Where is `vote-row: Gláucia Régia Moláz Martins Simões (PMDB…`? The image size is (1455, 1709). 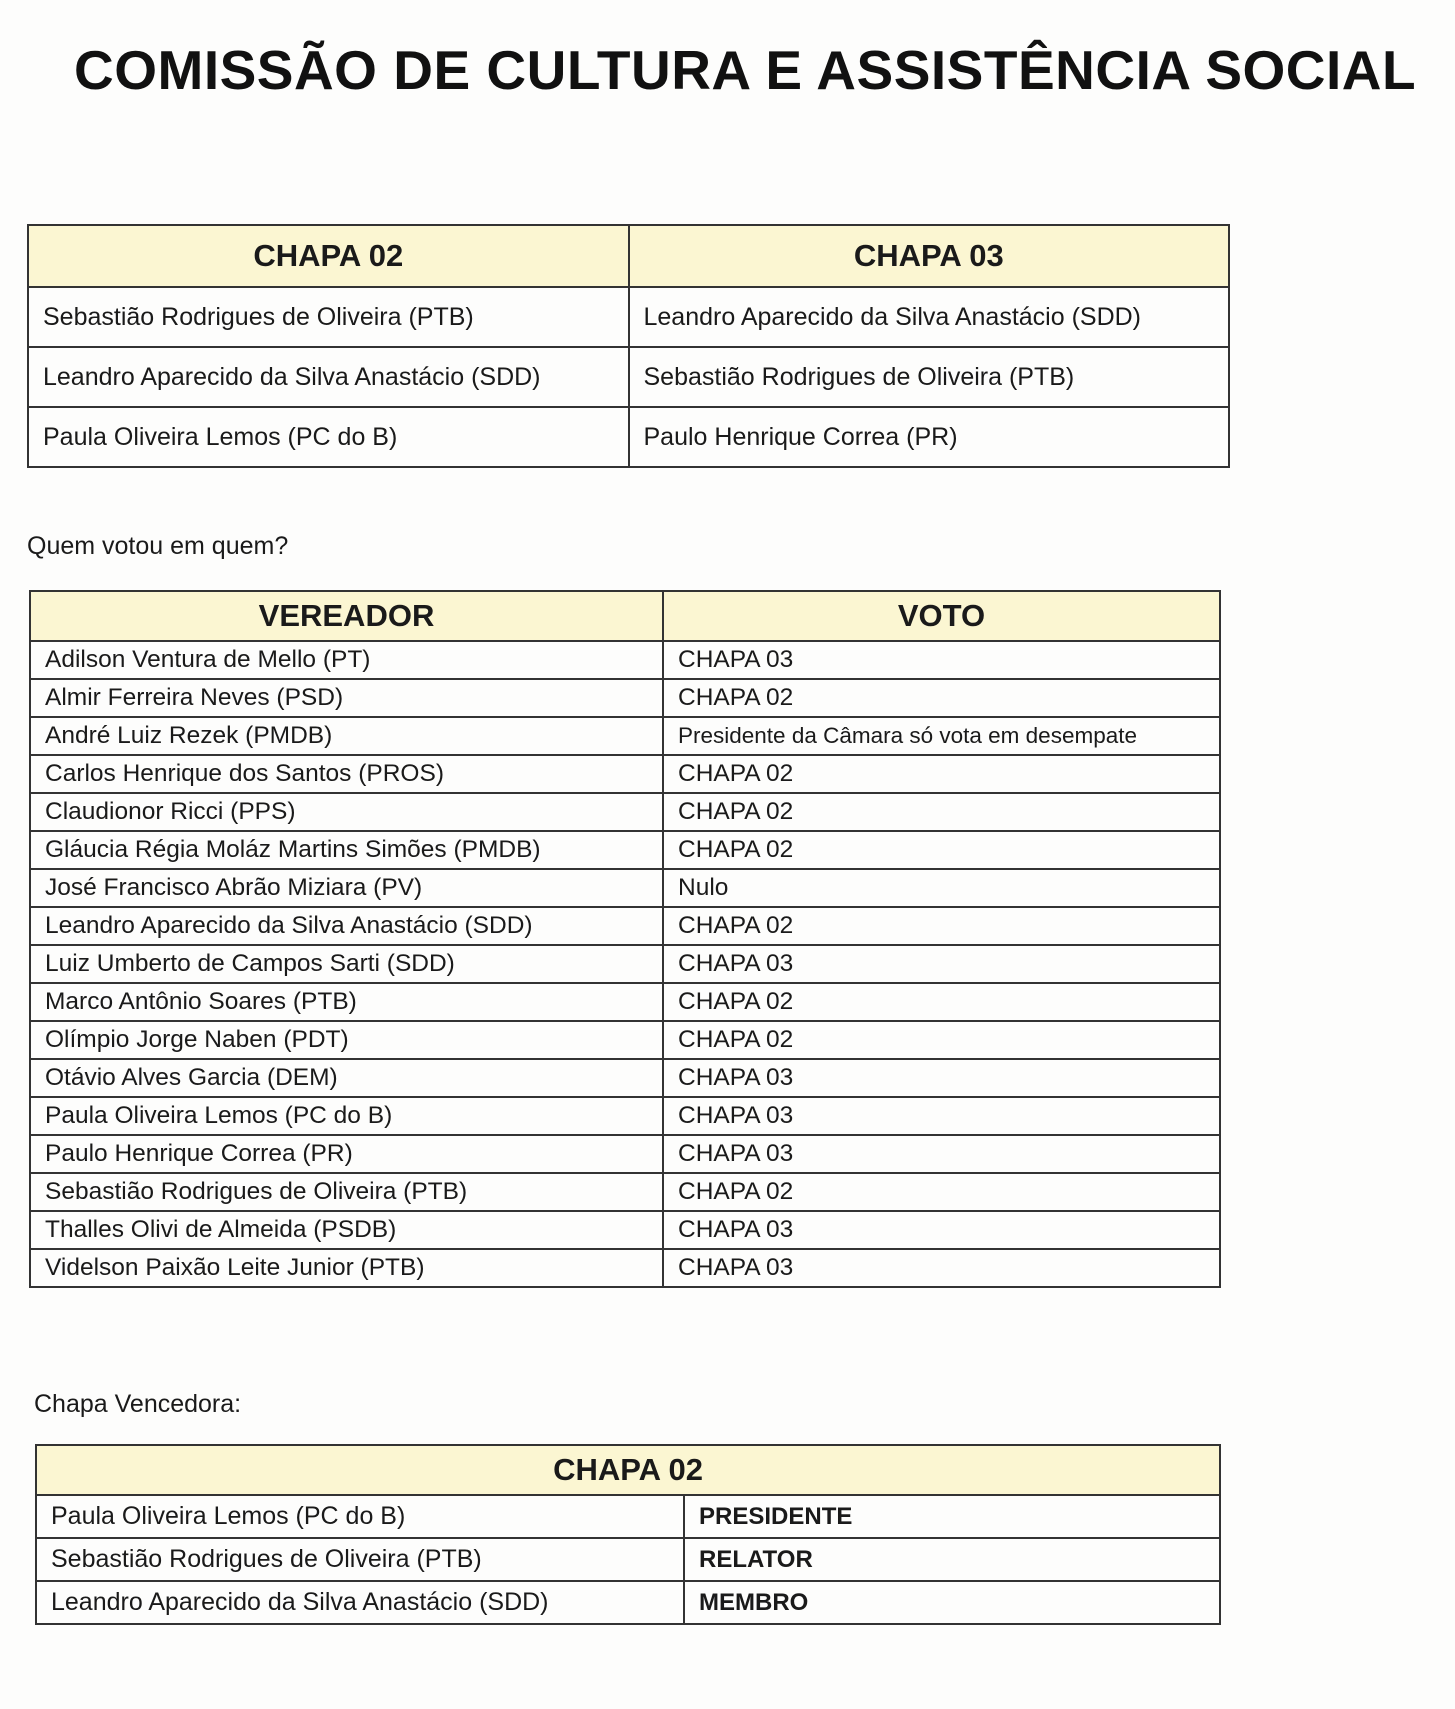
vote-row: Gláucia Régia Moláz Martins Simões (PMDB… is located at coordinates (625, 850).